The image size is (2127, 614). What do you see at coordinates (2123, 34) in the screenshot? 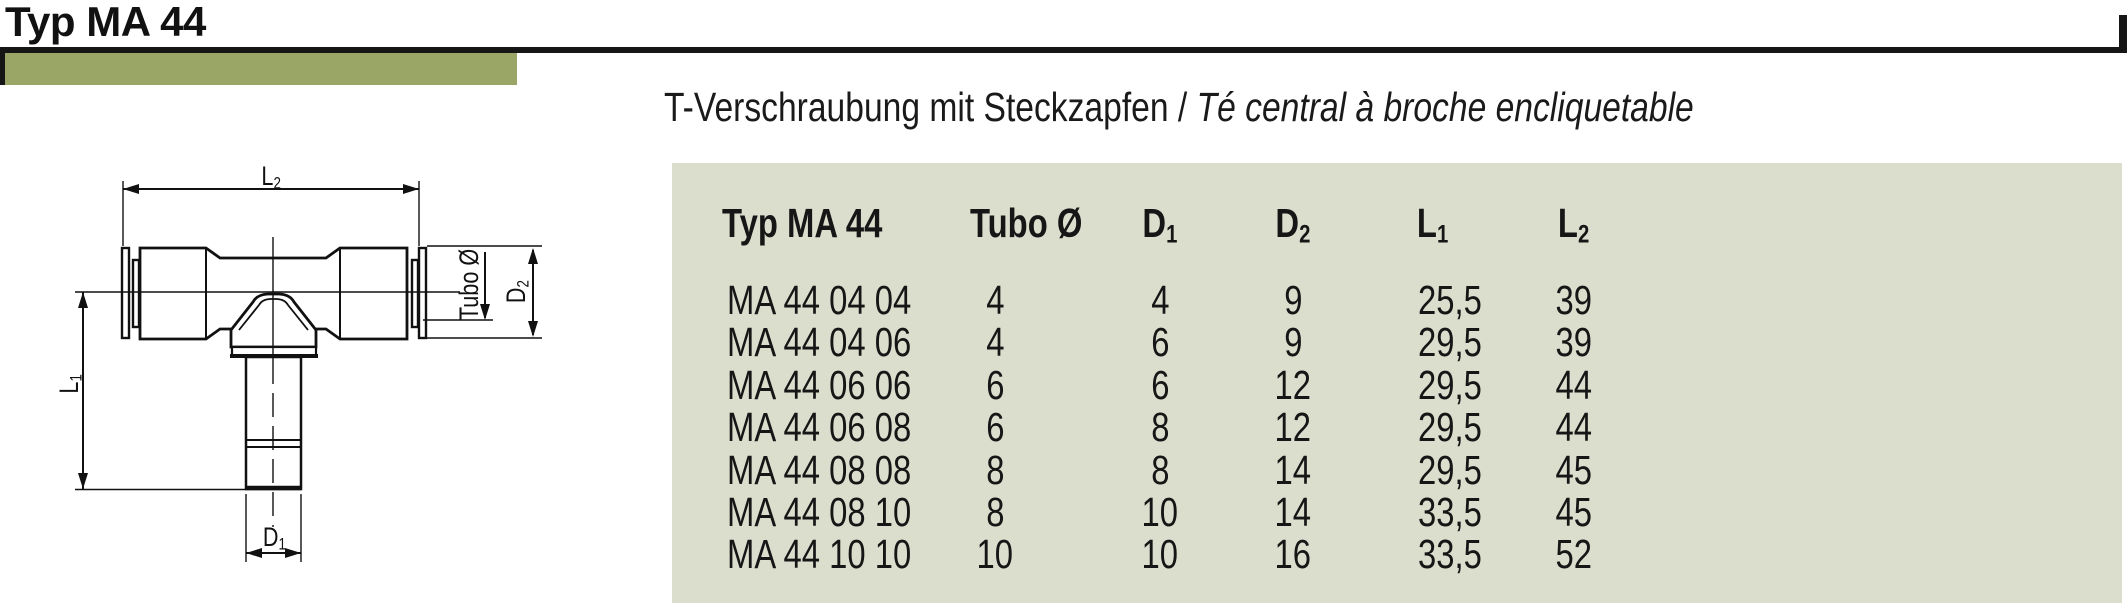
I see `rule-tick-right` at bounding box center [2123, 34].